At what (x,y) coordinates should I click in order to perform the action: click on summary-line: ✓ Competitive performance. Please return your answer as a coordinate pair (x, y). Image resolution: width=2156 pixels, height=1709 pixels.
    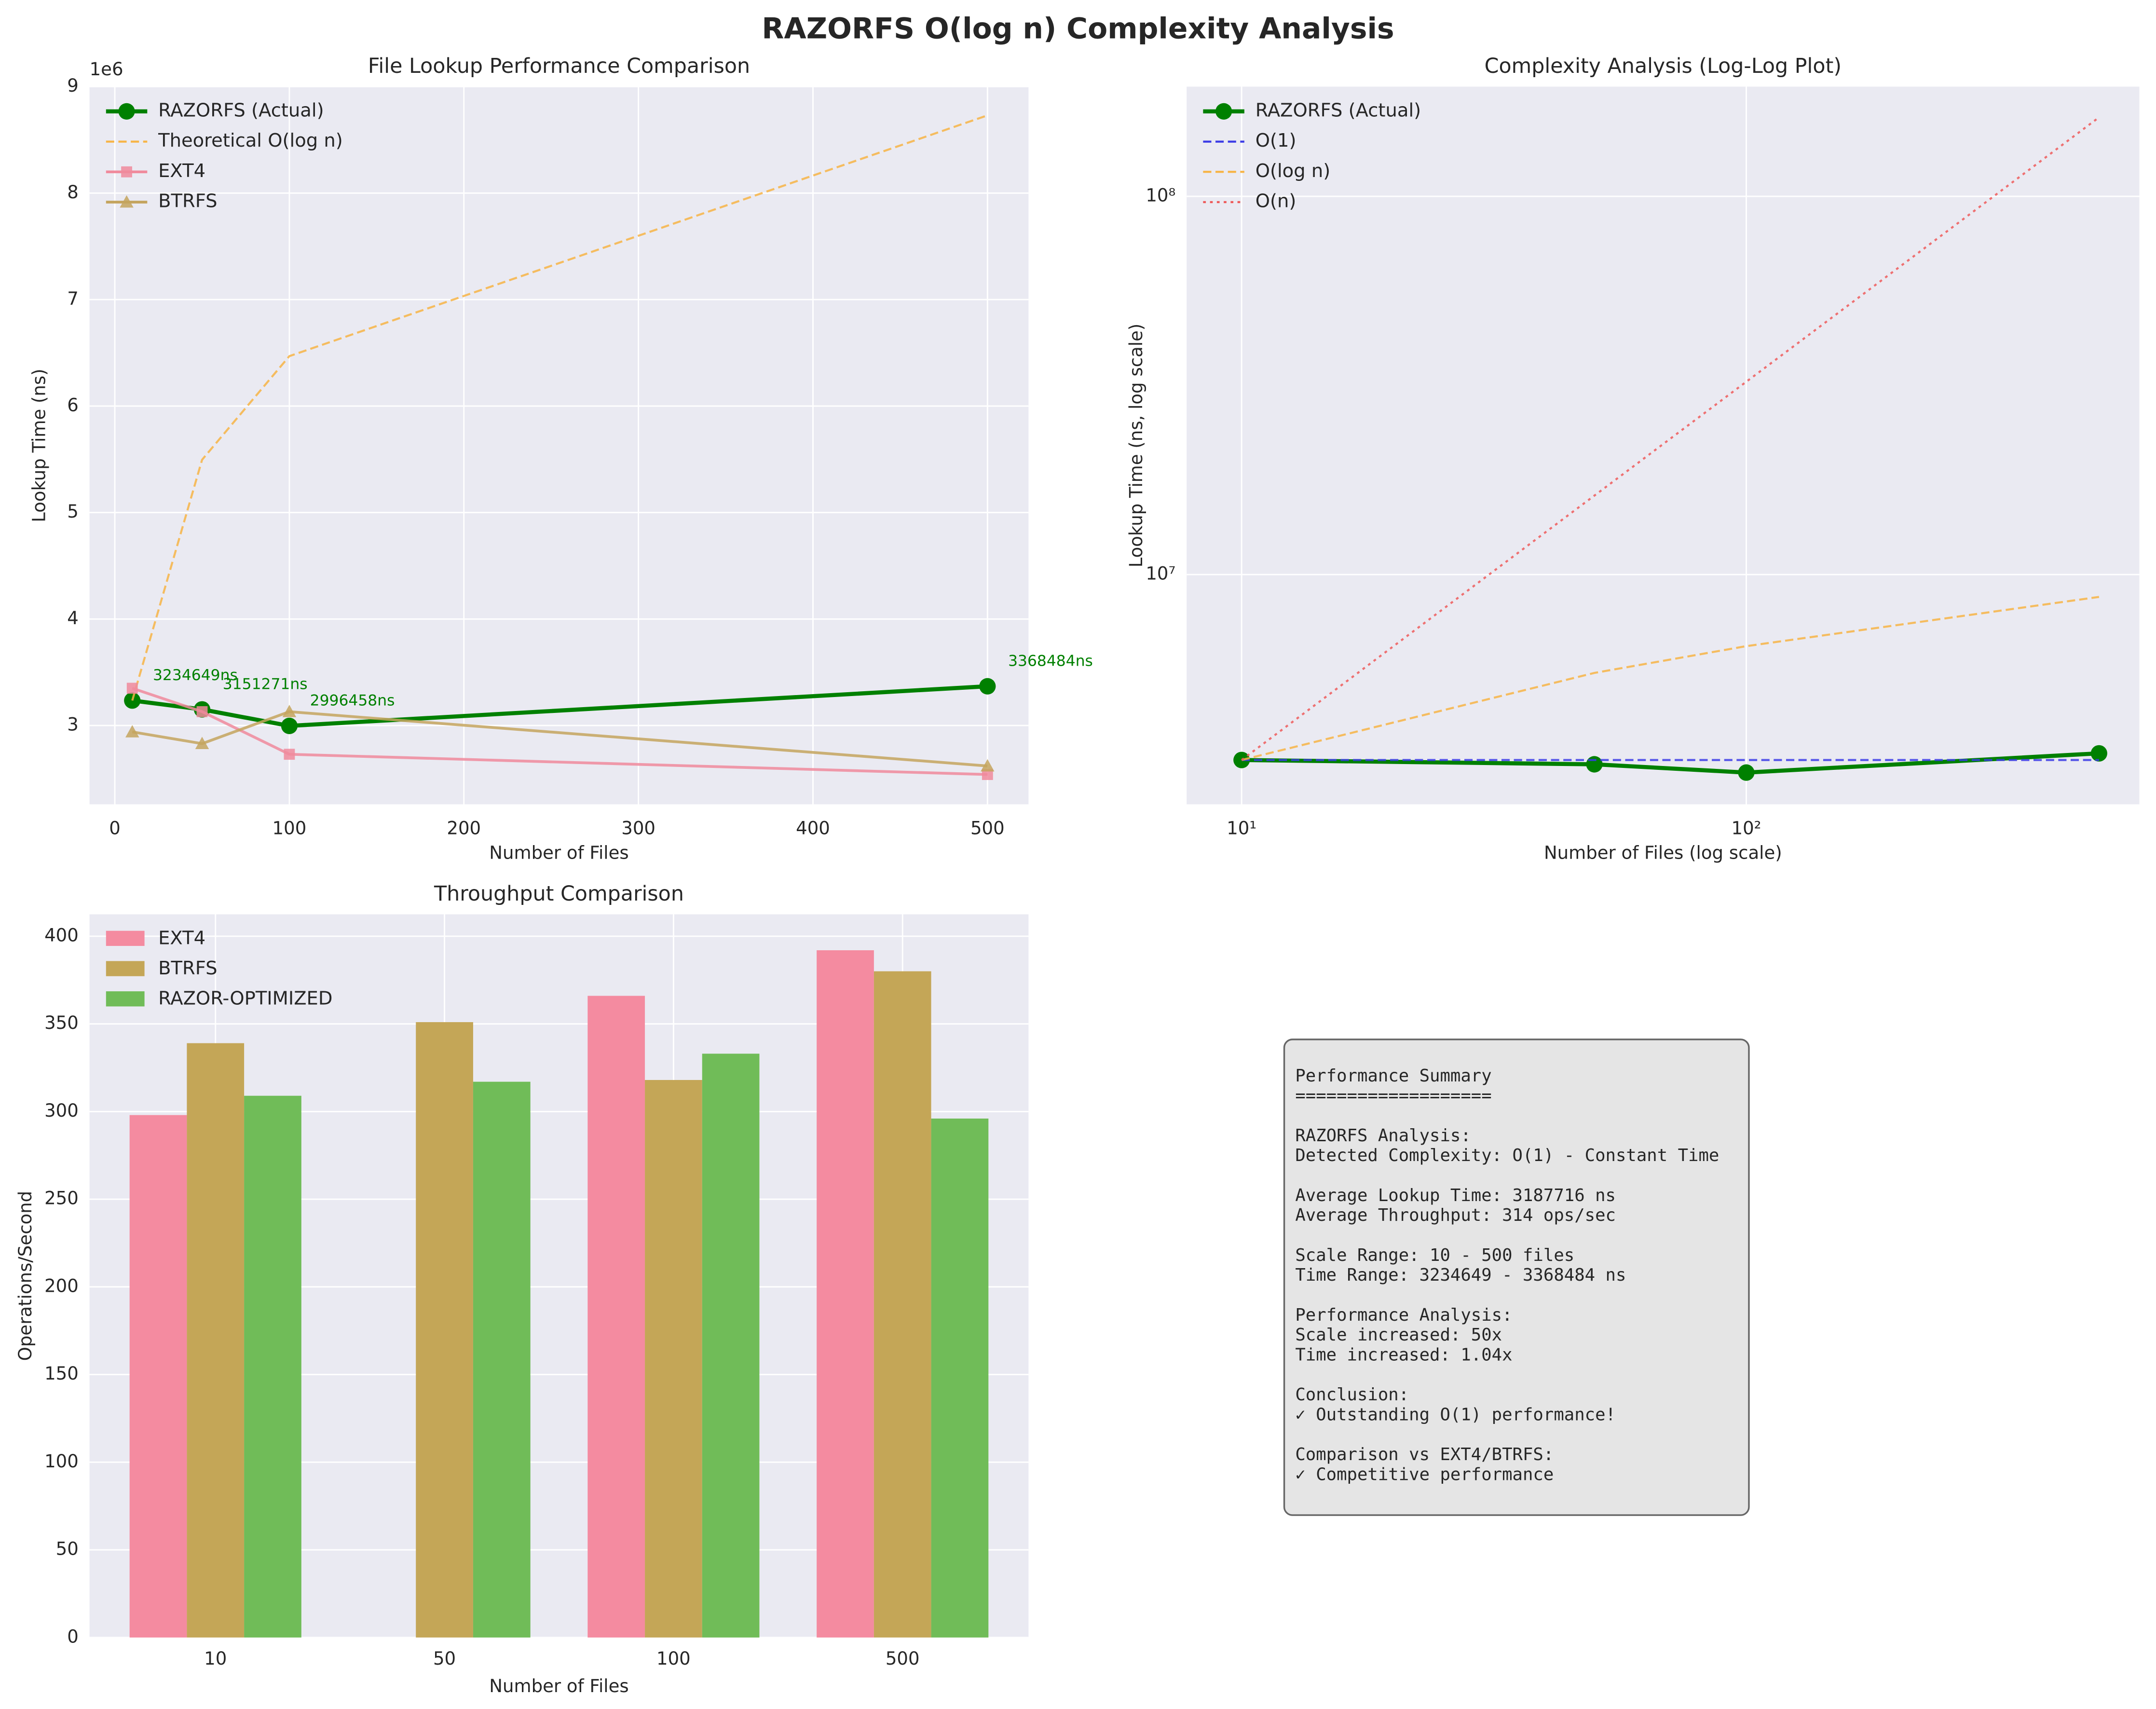
    Looking at the image, I should click on (1424, 1474).